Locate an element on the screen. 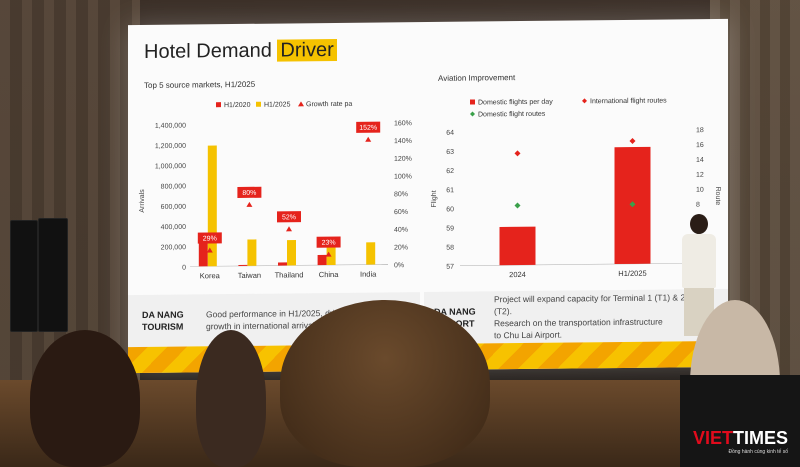 The image size is (800, 467). y-tick-label: 1,400,000 is located at coordinates (170, 126).